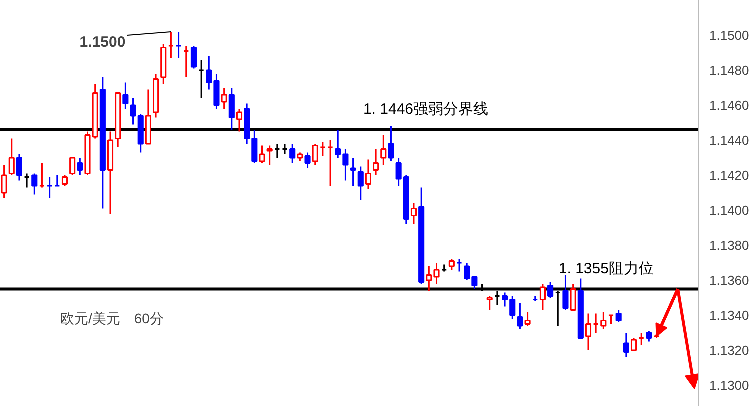 Image resolution: width=752 pixels, height=416 pixels. Describe the element at coordinates (103, 42) in the screenshot. I see `annotation: 1.1500` at that location.